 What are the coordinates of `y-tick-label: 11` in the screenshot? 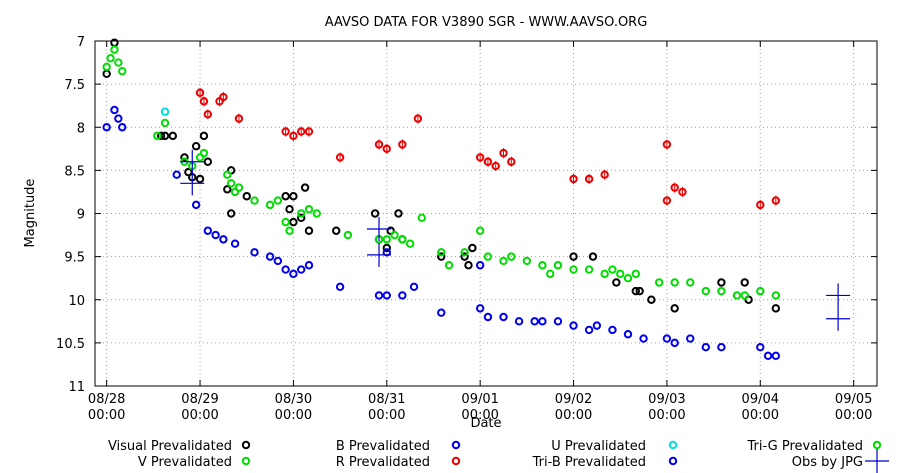 It's located at (76, 387).